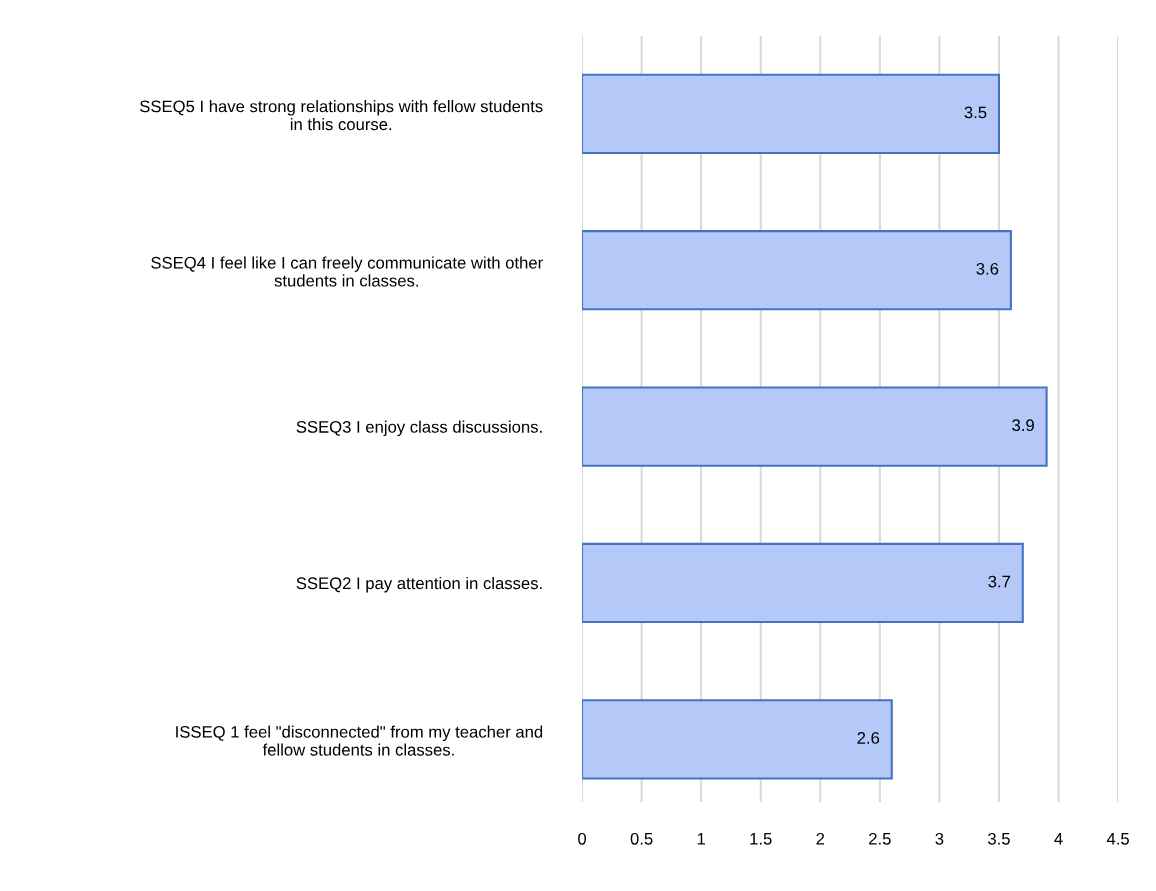 The height and width of the screenshot is (891, 1156). Describe the element at coordinates (939, 838) in the screenshot. I see `x-tick-label: 3` at that location.